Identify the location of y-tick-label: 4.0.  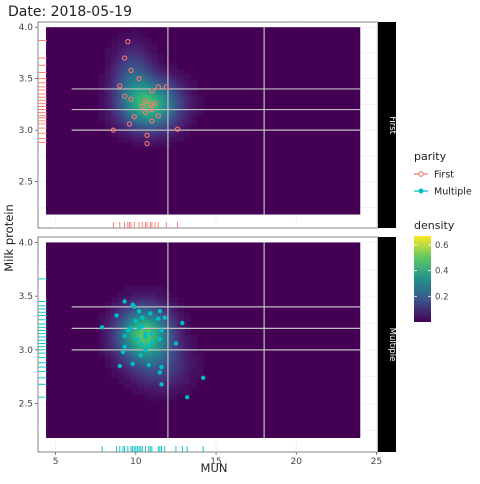
(26, 243).